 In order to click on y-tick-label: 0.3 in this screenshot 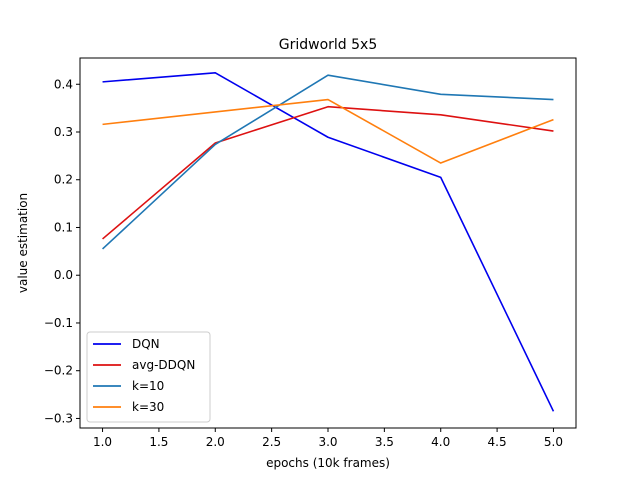, I will do `click(63, 132)`.